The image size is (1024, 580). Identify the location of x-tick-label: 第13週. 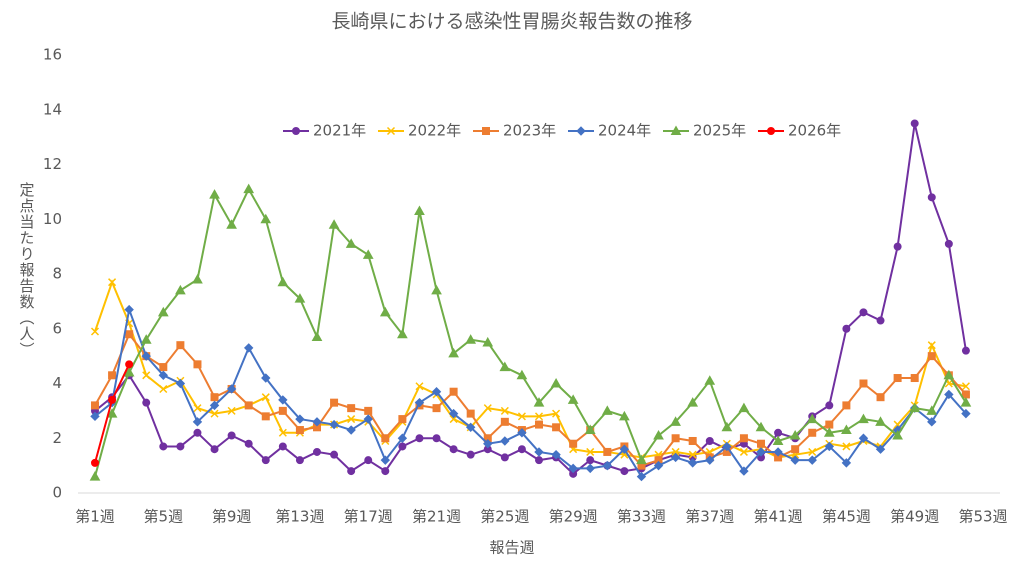
(299, 517).